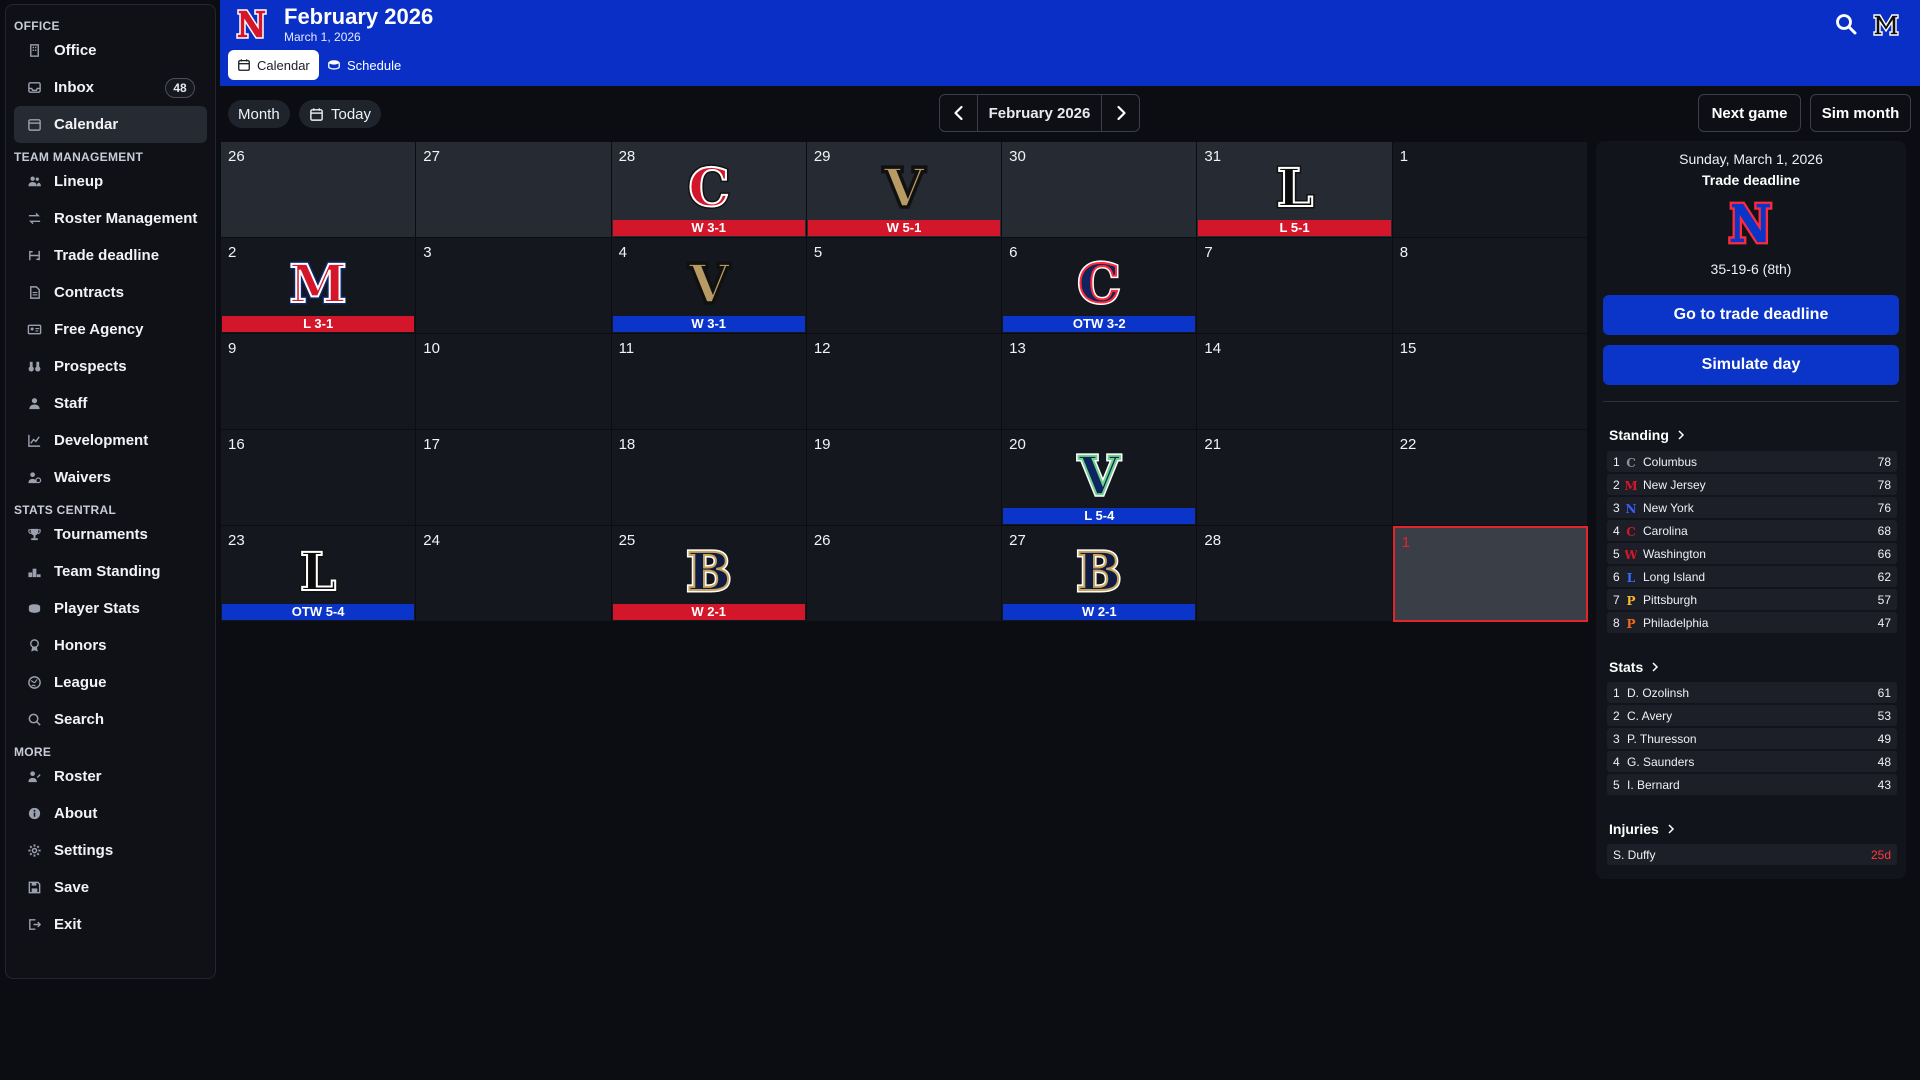 The image size is (1920, 1080). What do you see at coordinates (1751, 365) in the screenshot?
I see `simulate-day-button: Simulate day` at bounding box center [1751, 365].